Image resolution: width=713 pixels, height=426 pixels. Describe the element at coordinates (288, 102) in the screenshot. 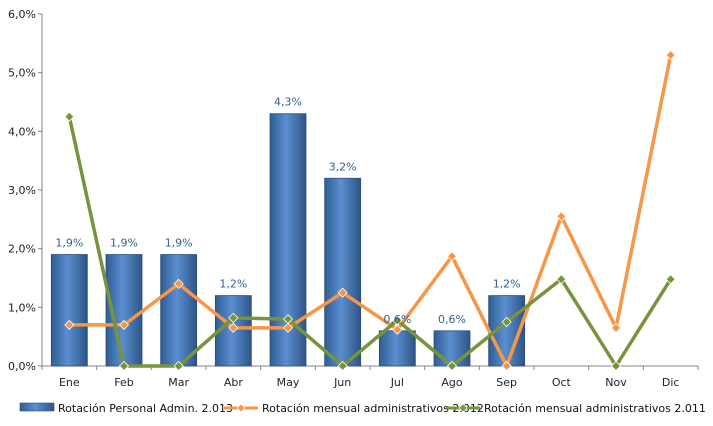

I see `bar-data-label: 4,3%` at that location.